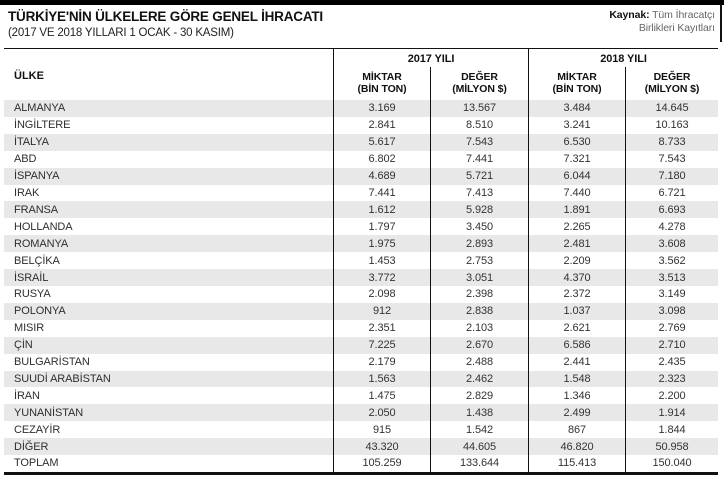 The height and width of the screenshot is (479, 724). What do you see at coordinates (43, 226) in the screenshot?
I see `country-cell: HOLLANDA` at bounding box center [43, 226].